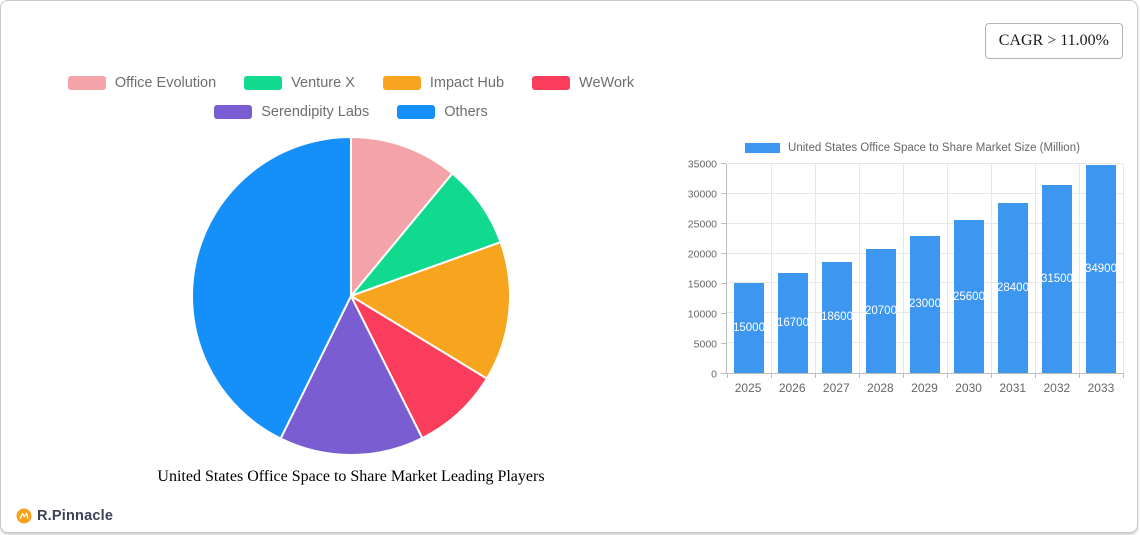 This screenshot has height=535, width=1140. What do you see at coordinates (763, 148) in the screenshot?
I see `bar-legend-swatch` at bounding box center [763, 148].